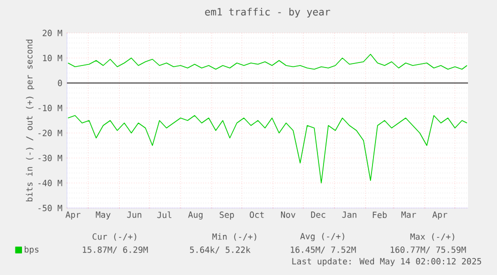 This screenshot has height=275, width=497. What do you see at coordinates (114, 237) in the screenshot?
I see `text: Cur (-/+)` at bounding box center [114, 237].